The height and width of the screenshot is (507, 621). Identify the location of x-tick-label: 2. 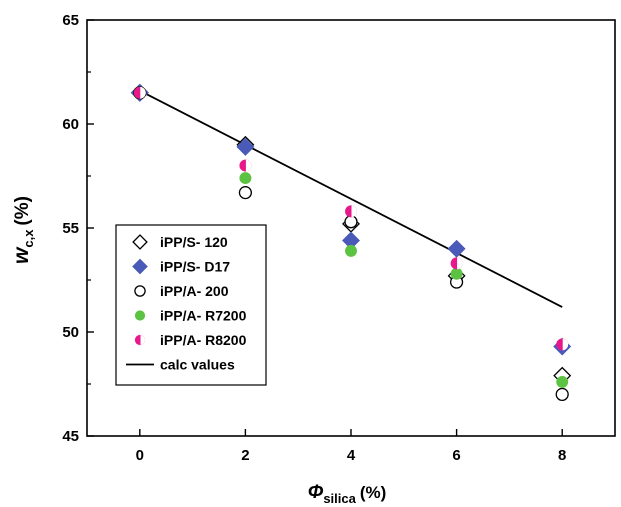
(245, 455).